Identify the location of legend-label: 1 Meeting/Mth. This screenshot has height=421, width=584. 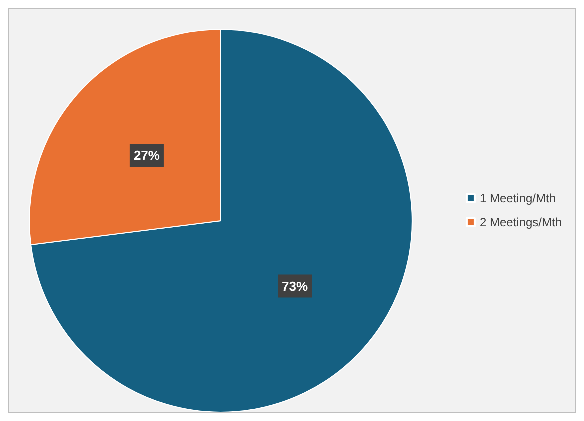
(518, 199).